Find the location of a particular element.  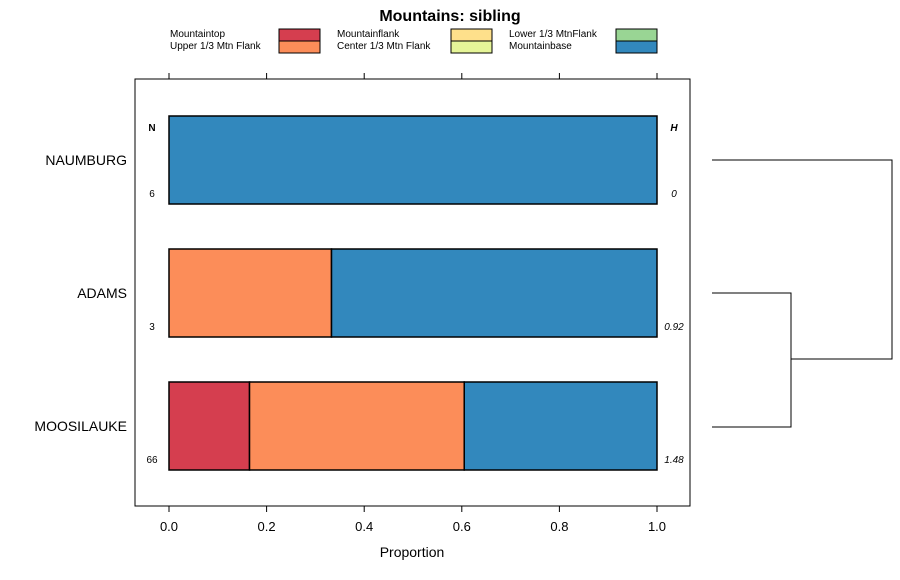

x-tick-label: 0.4 is located at coordinates (364, 526).